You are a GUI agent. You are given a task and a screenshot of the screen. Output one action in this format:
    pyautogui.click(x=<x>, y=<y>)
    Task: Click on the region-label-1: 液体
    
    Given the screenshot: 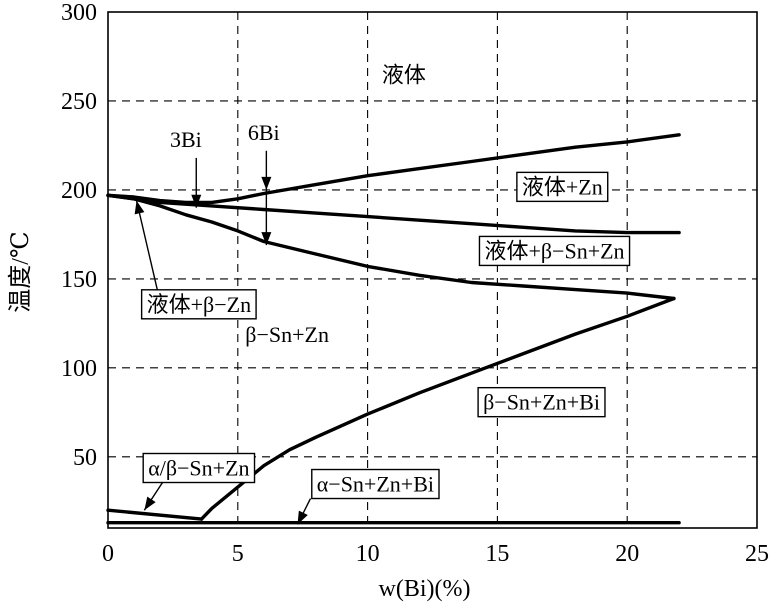 What is the action you would take?
    pyautogui.click(x=404, y=74)
    